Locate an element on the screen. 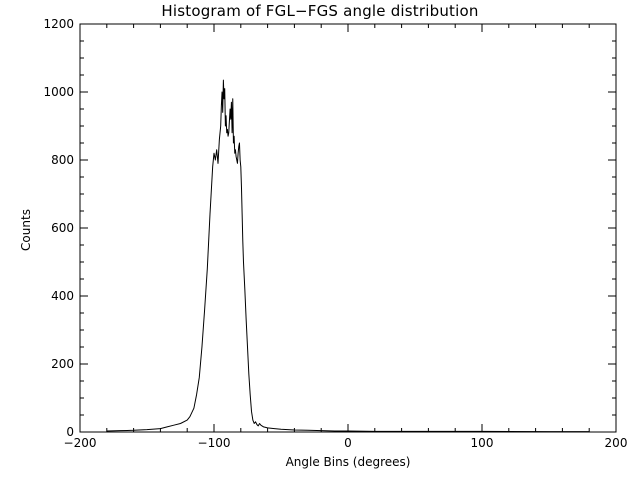 This screenshot has width=640, height=480. y-tick-label: 200 is located at coordinates (62, 364).